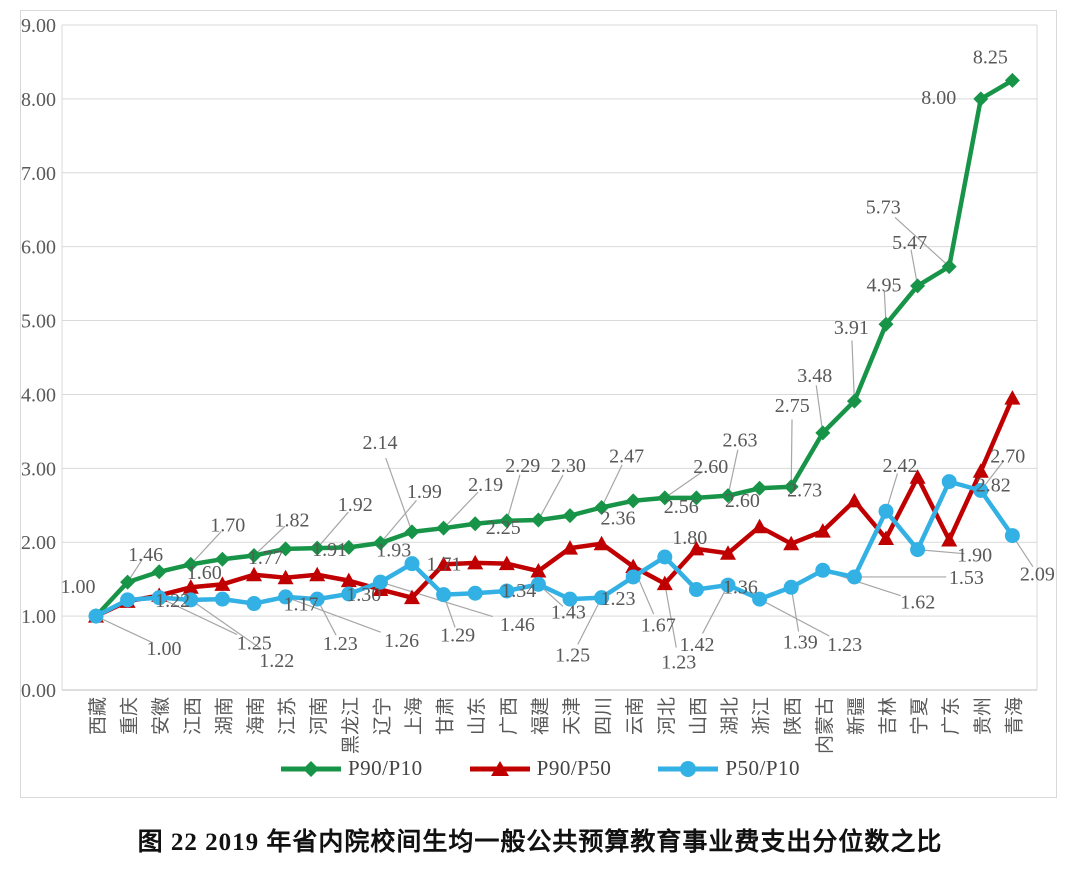 The height and width of the screenshot is (877, 1080). What do you see at coordinates (740, 588) in the screenshot?
I see `data-label: 1.36` at bounding box center [740, 588].